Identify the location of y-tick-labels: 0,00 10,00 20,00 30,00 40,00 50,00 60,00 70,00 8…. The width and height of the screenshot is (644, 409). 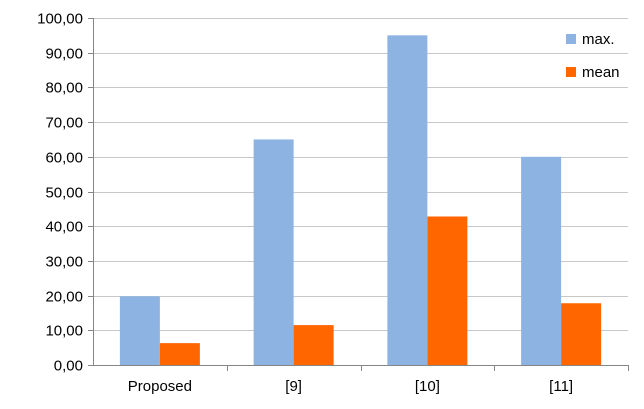
(60, 193).